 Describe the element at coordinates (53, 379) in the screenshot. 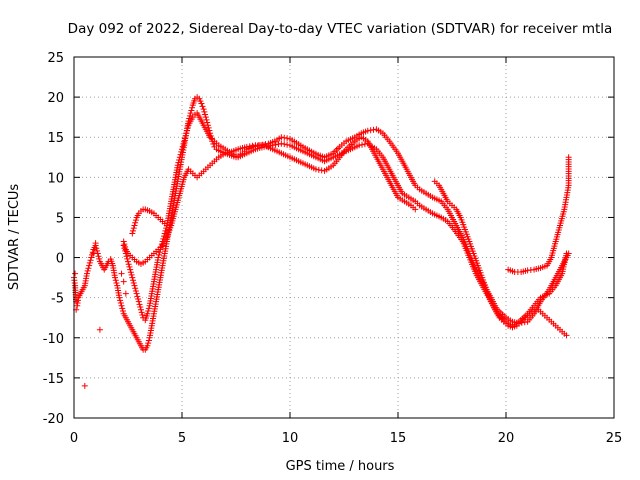

I see `y-tick-label: -15` at that location.